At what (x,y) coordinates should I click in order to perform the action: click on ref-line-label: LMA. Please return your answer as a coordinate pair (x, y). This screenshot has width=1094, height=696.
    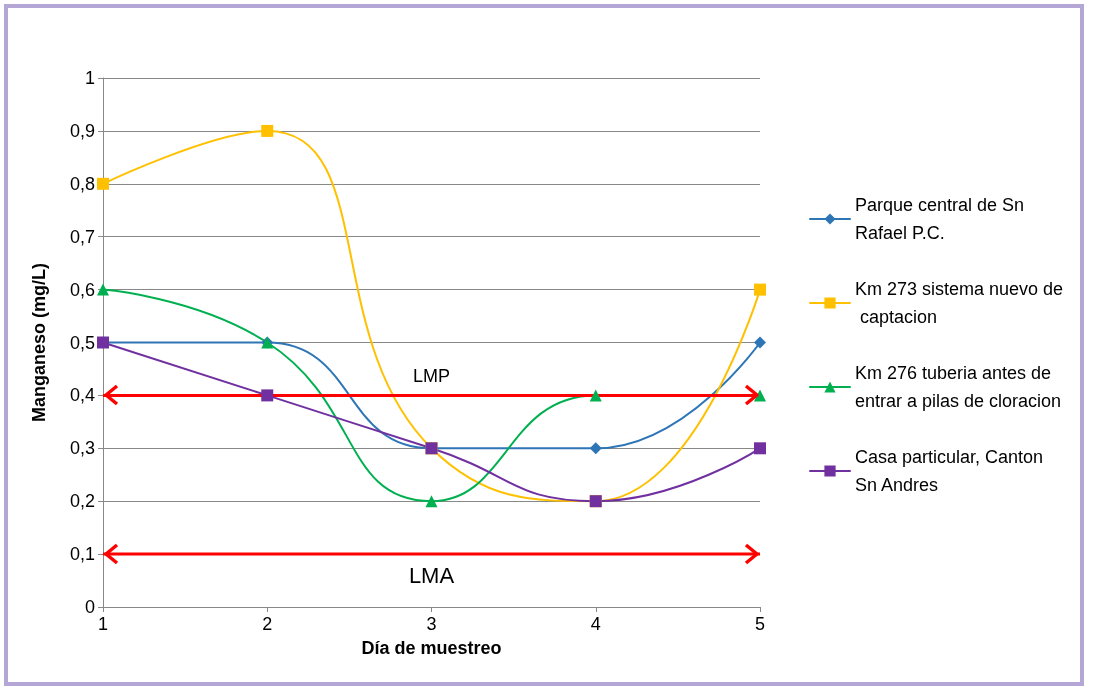
    Looking at the image, I should click on (431, 575).